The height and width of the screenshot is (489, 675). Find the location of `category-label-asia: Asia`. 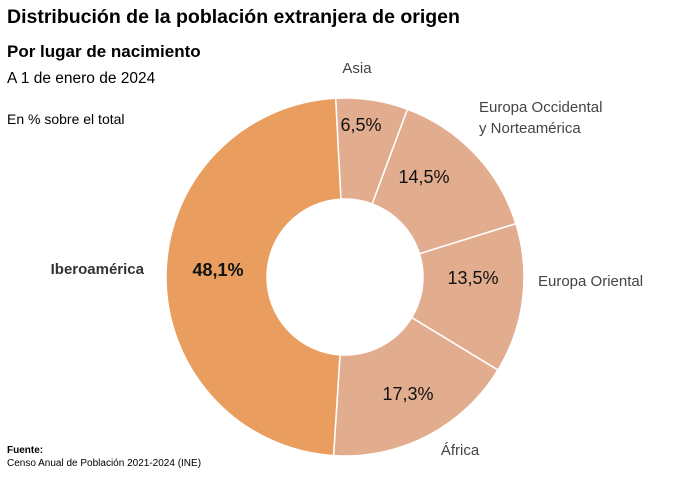

category-label-asia: Asia is located at coordinates (357, 68).